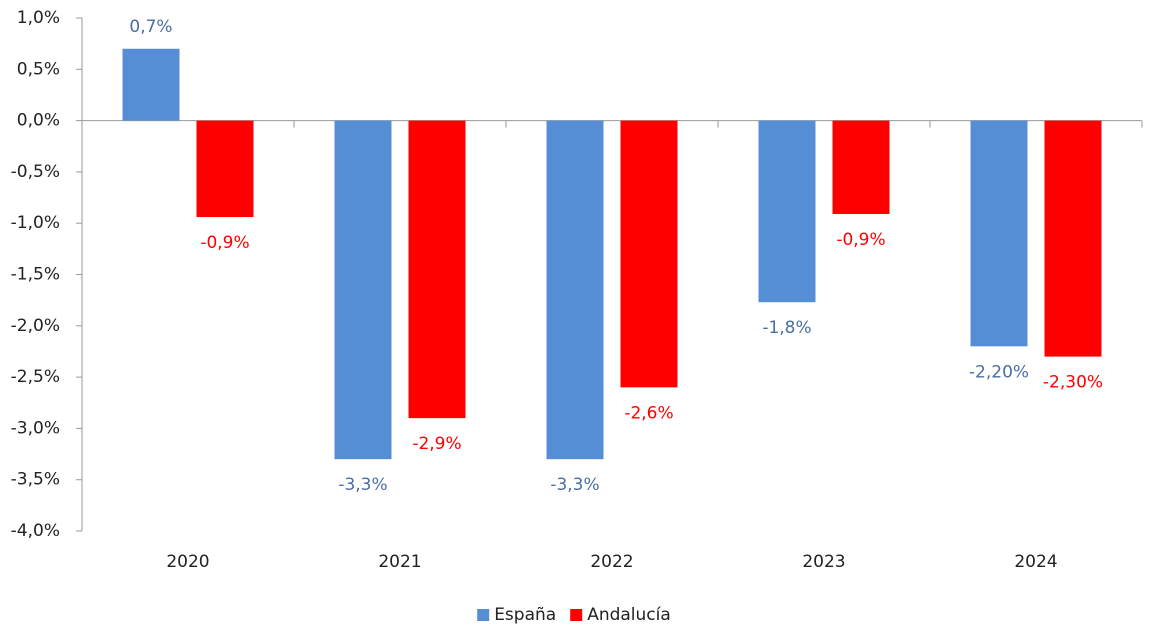  Describe the element at coordinates (35, 223) in the screenshot. I see `y-tick-label: -1,0%` at that location.